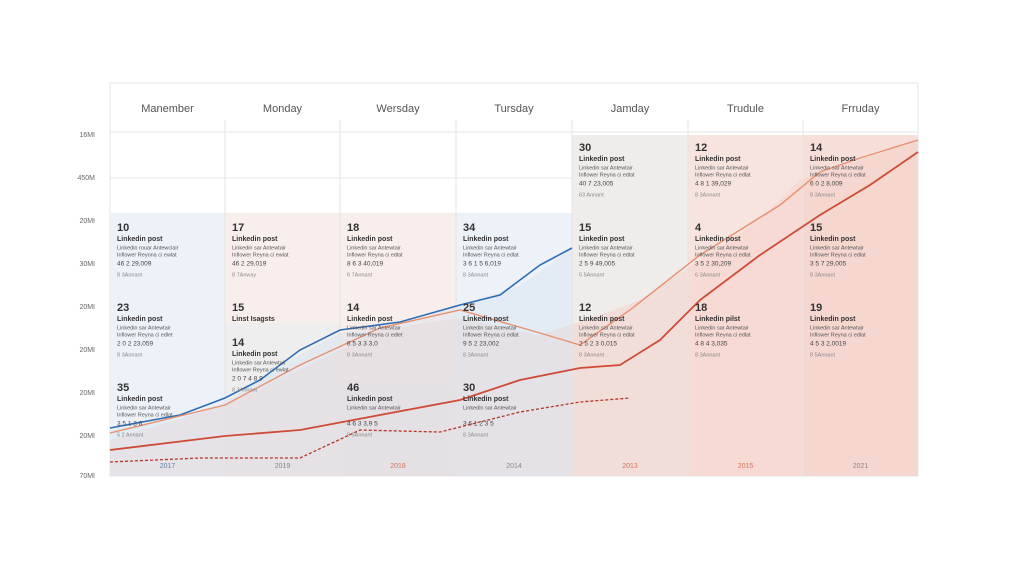 Image resolution: width=1024 pixels, height=576 pixels. Describe the element at coordinates (469, 228) in the screenshot. I see `cell-number: 34` at that location.